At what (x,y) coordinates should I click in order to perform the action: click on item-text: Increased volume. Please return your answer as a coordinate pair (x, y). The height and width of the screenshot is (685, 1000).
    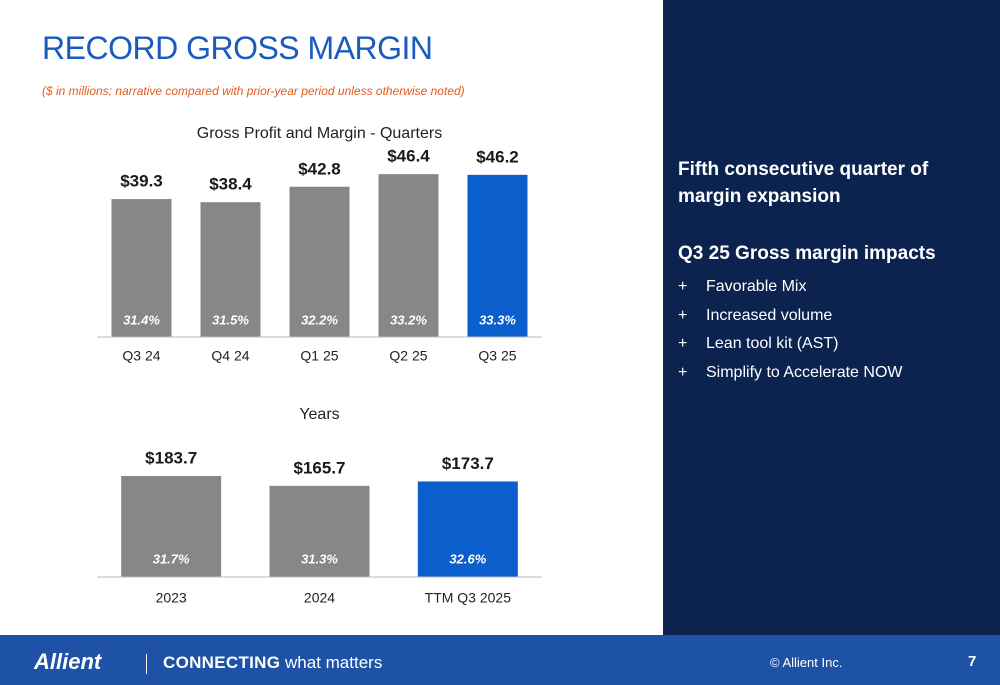
    Looking at the image, I should click on (769, 315).